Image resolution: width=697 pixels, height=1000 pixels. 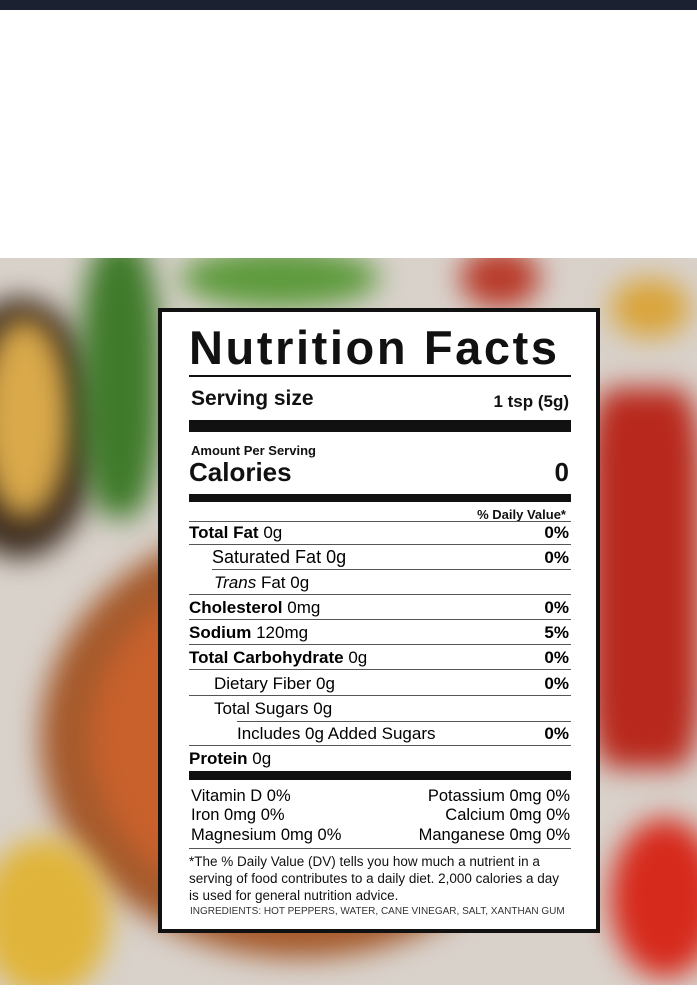 I want to click on label-title: Nutrition Facts, so click(x=374, y=347).